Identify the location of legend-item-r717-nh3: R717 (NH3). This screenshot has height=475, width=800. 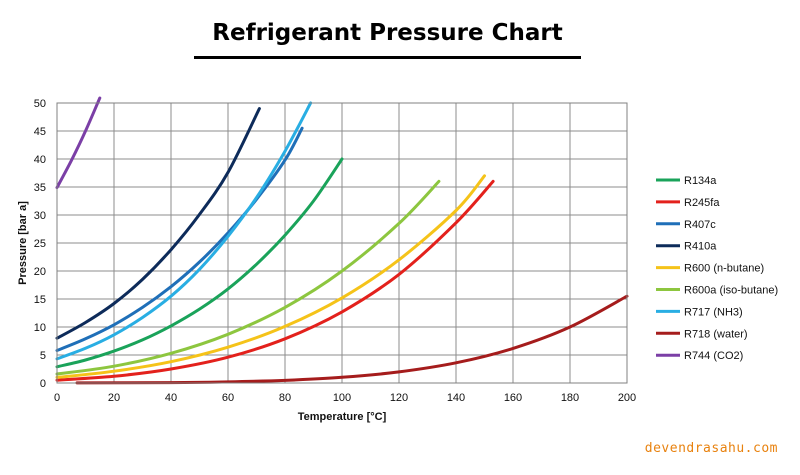
(699, 312).